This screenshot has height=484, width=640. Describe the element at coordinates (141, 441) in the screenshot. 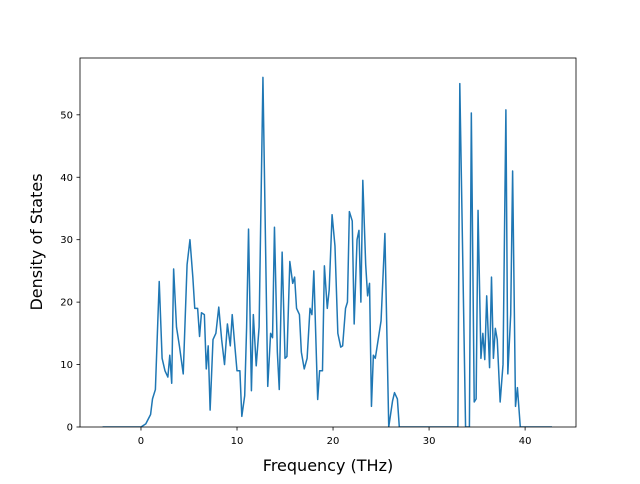

I see `x-tick-label: 0` at that location.